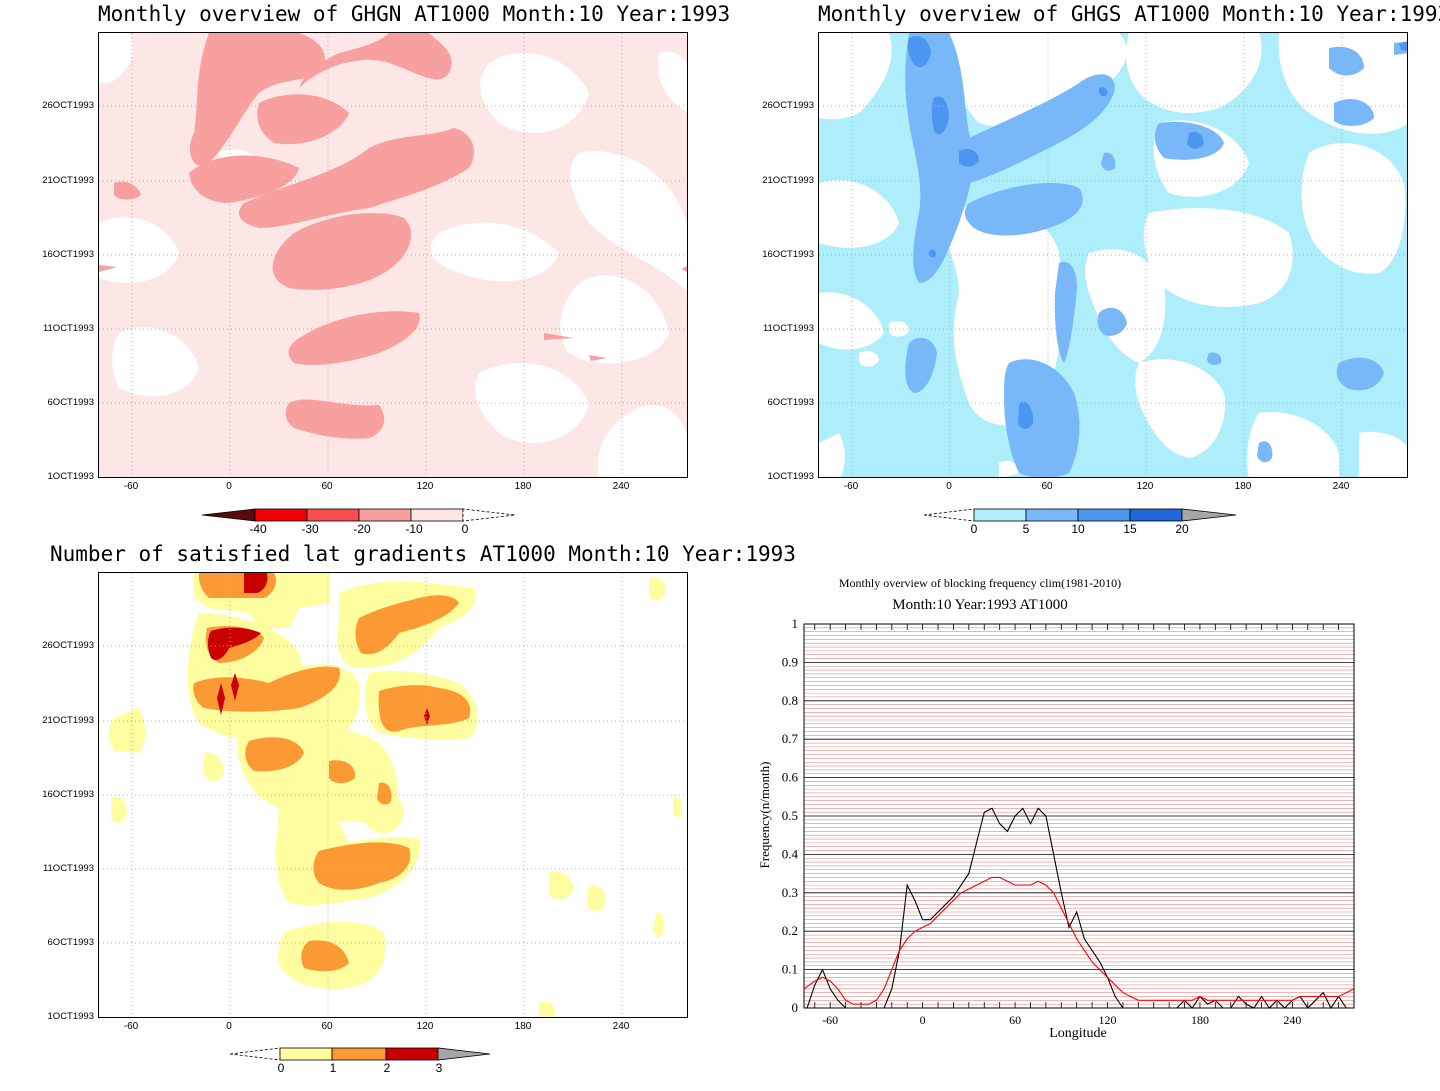  Describe the element at coordinates (439, 1068) in the screenshot. I see `cbar-label: 3` at that location.